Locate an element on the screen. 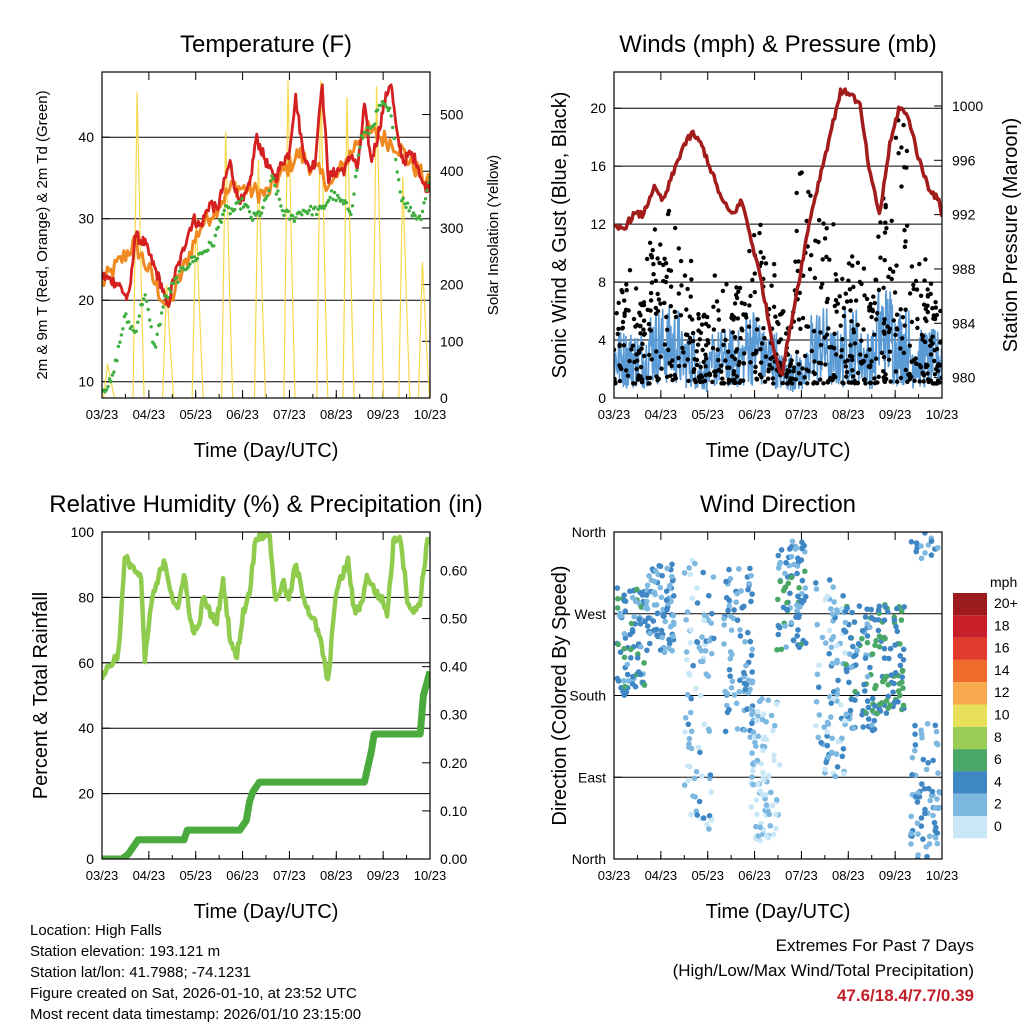 This screenshot has height=1025, width=1024. x-tick-label: 10/23 is located at coordinates (942, 875).